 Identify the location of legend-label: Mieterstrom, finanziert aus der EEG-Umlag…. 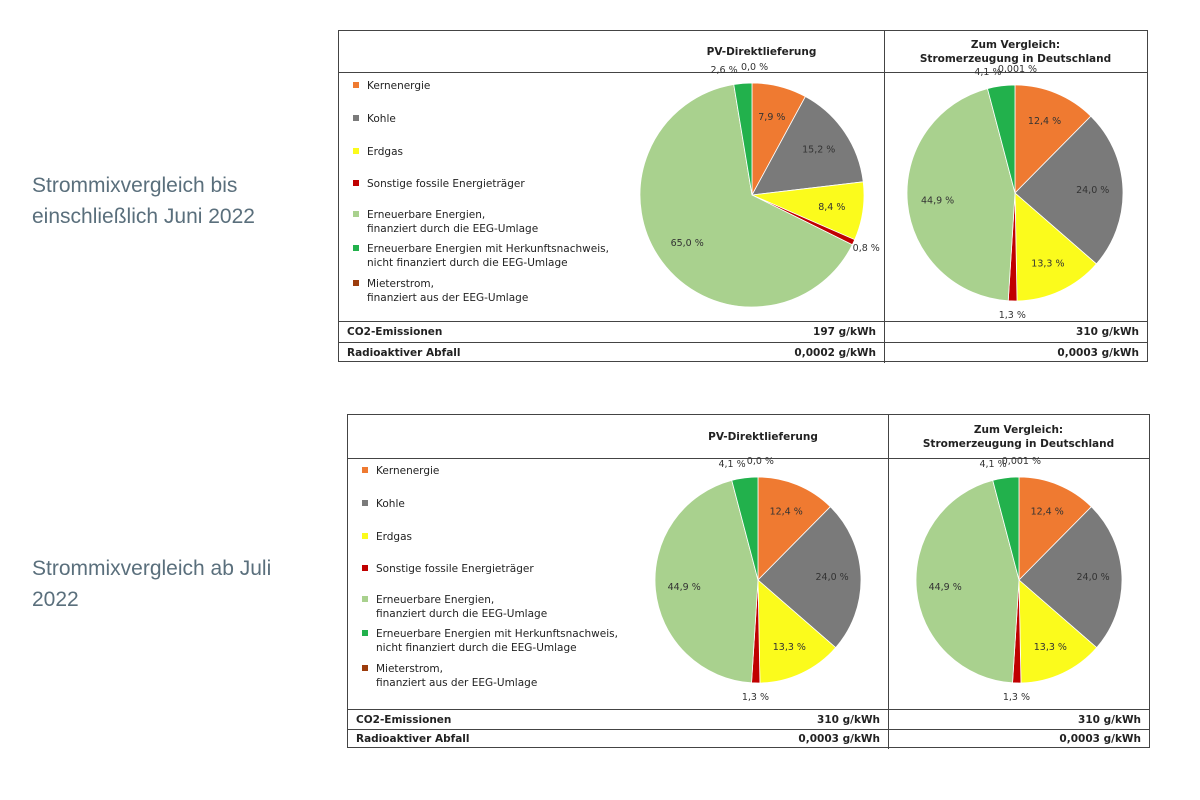
(456, 676).